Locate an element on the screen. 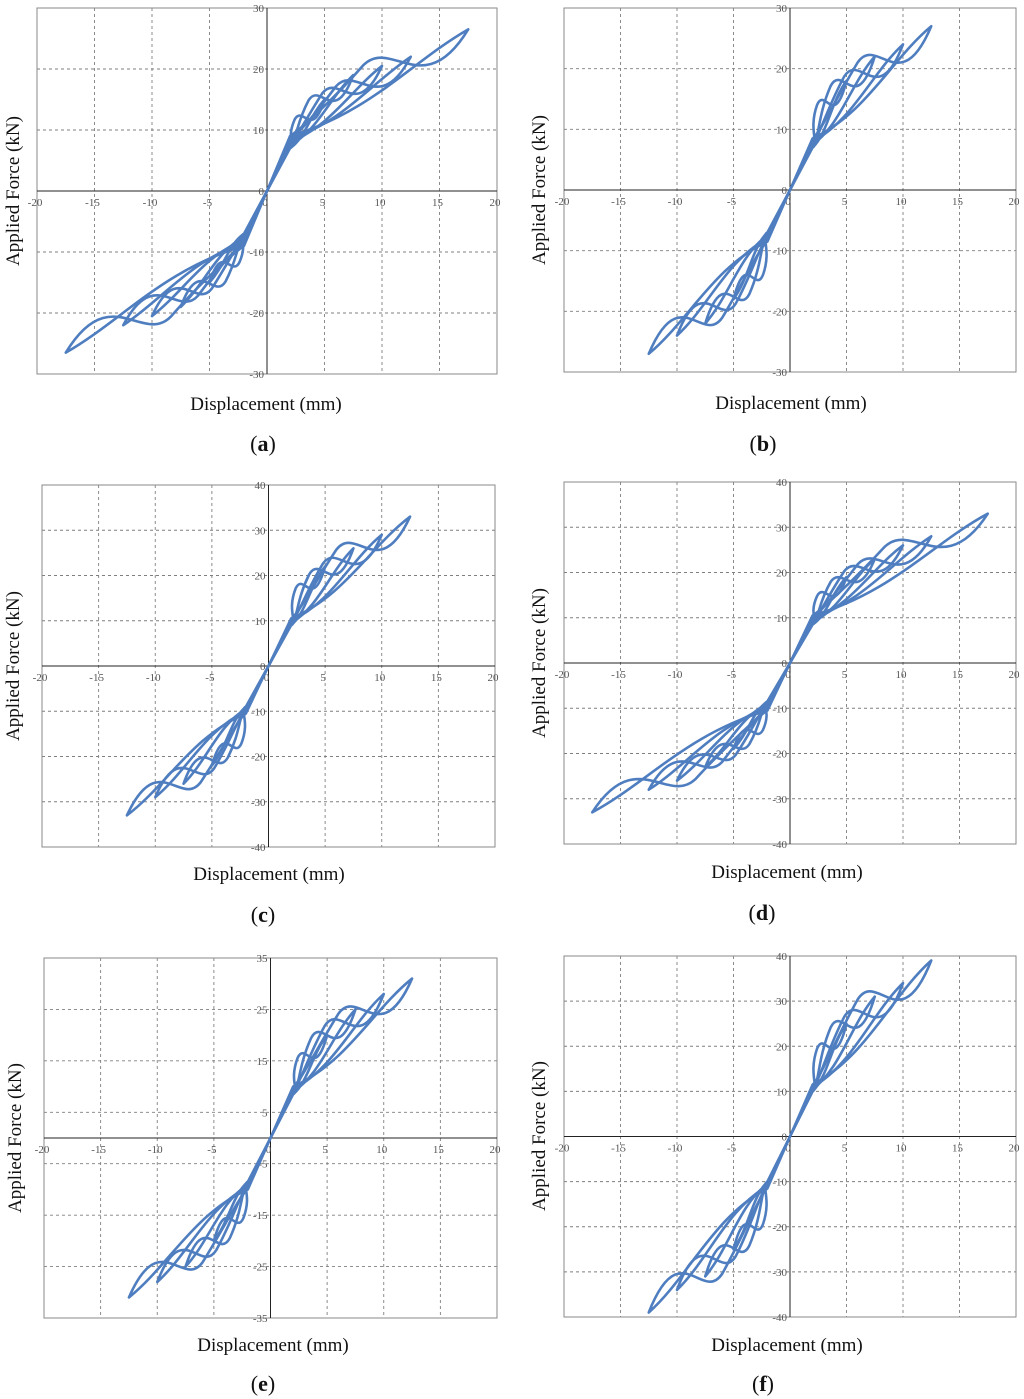 The height and width of the screenshot is (1399, 1024). y-tick-label-c-7: 30 is located at coordinates (261, 531).